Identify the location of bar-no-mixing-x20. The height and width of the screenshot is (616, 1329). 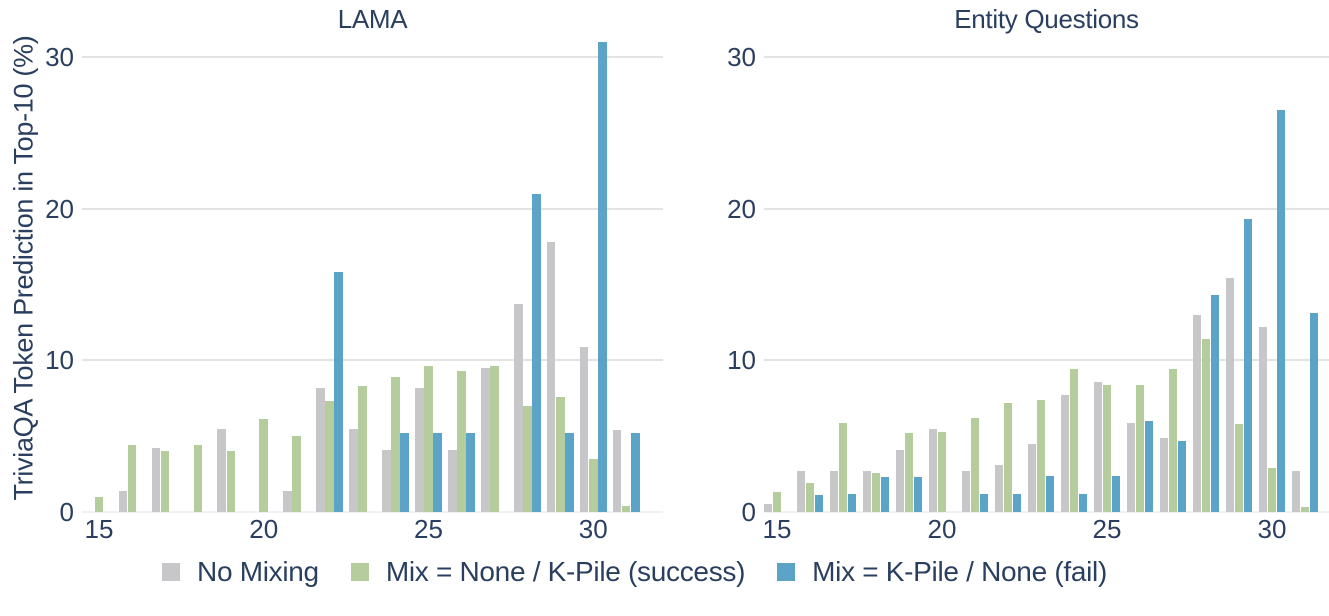
(933, 470).